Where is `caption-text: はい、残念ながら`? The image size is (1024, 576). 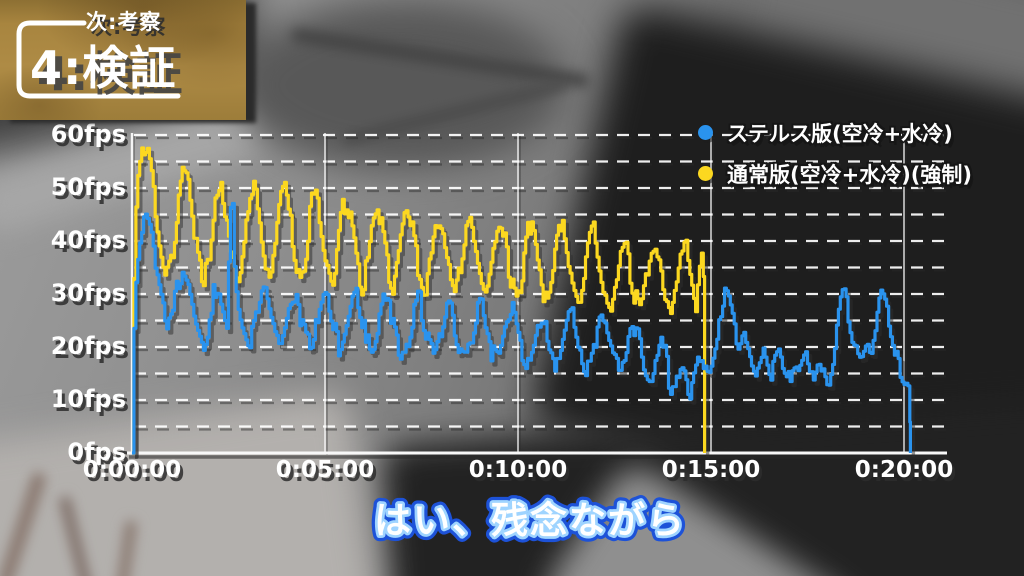 caption-text: はい、残念ながら is located at coordinates (530, 520).